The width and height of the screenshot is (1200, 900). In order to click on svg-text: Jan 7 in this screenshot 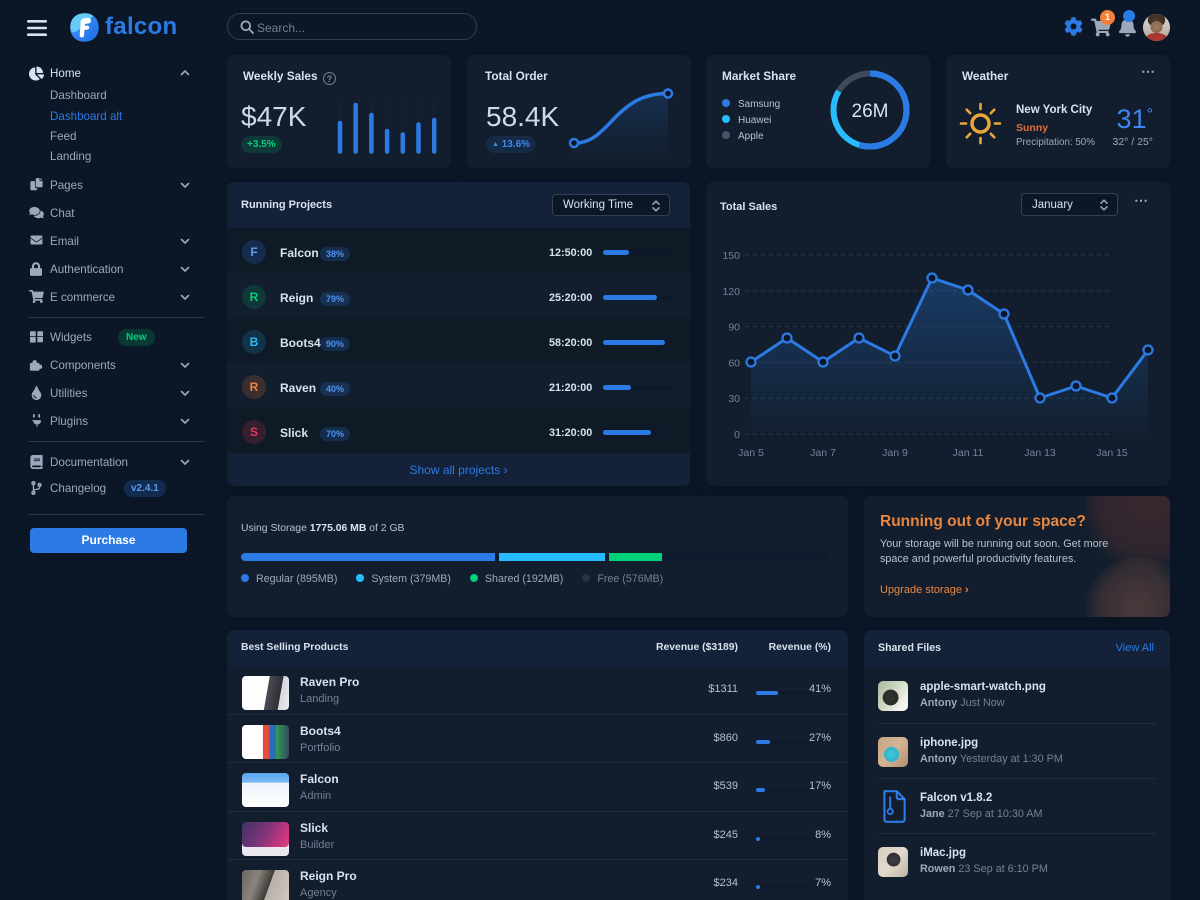, I will do `click(823, 453)`.